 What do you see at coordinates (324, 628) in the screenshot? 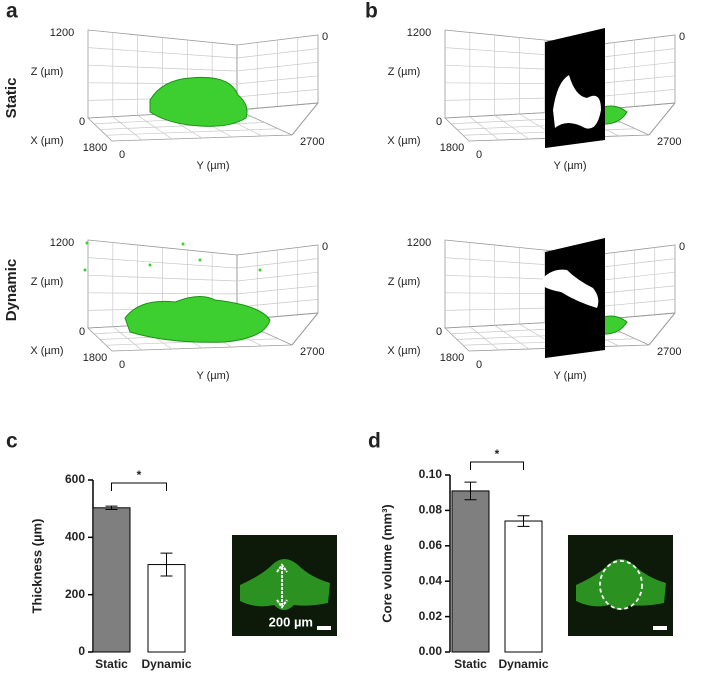
I see `scale-bar` at bounding box center [324, 628].